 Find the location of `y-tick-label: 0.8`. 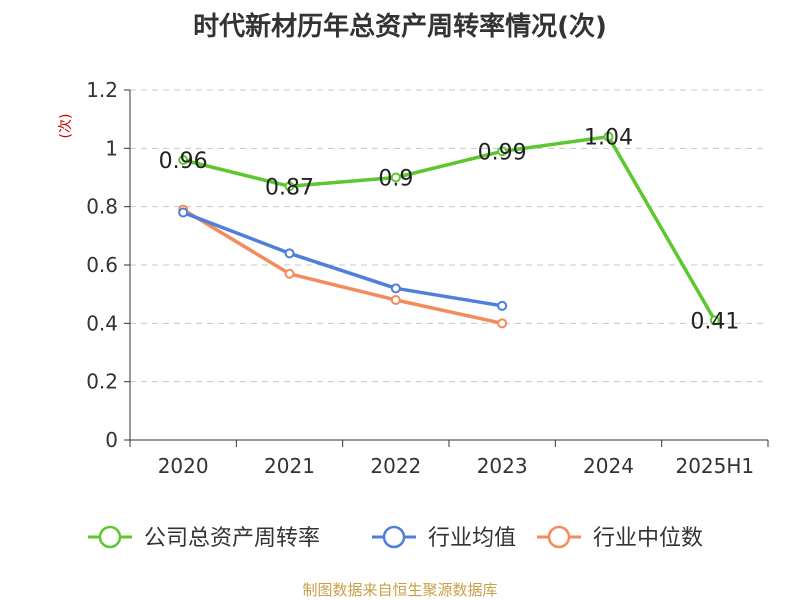

y-tick-label: 0.8 is located at coordinates (102, 207).